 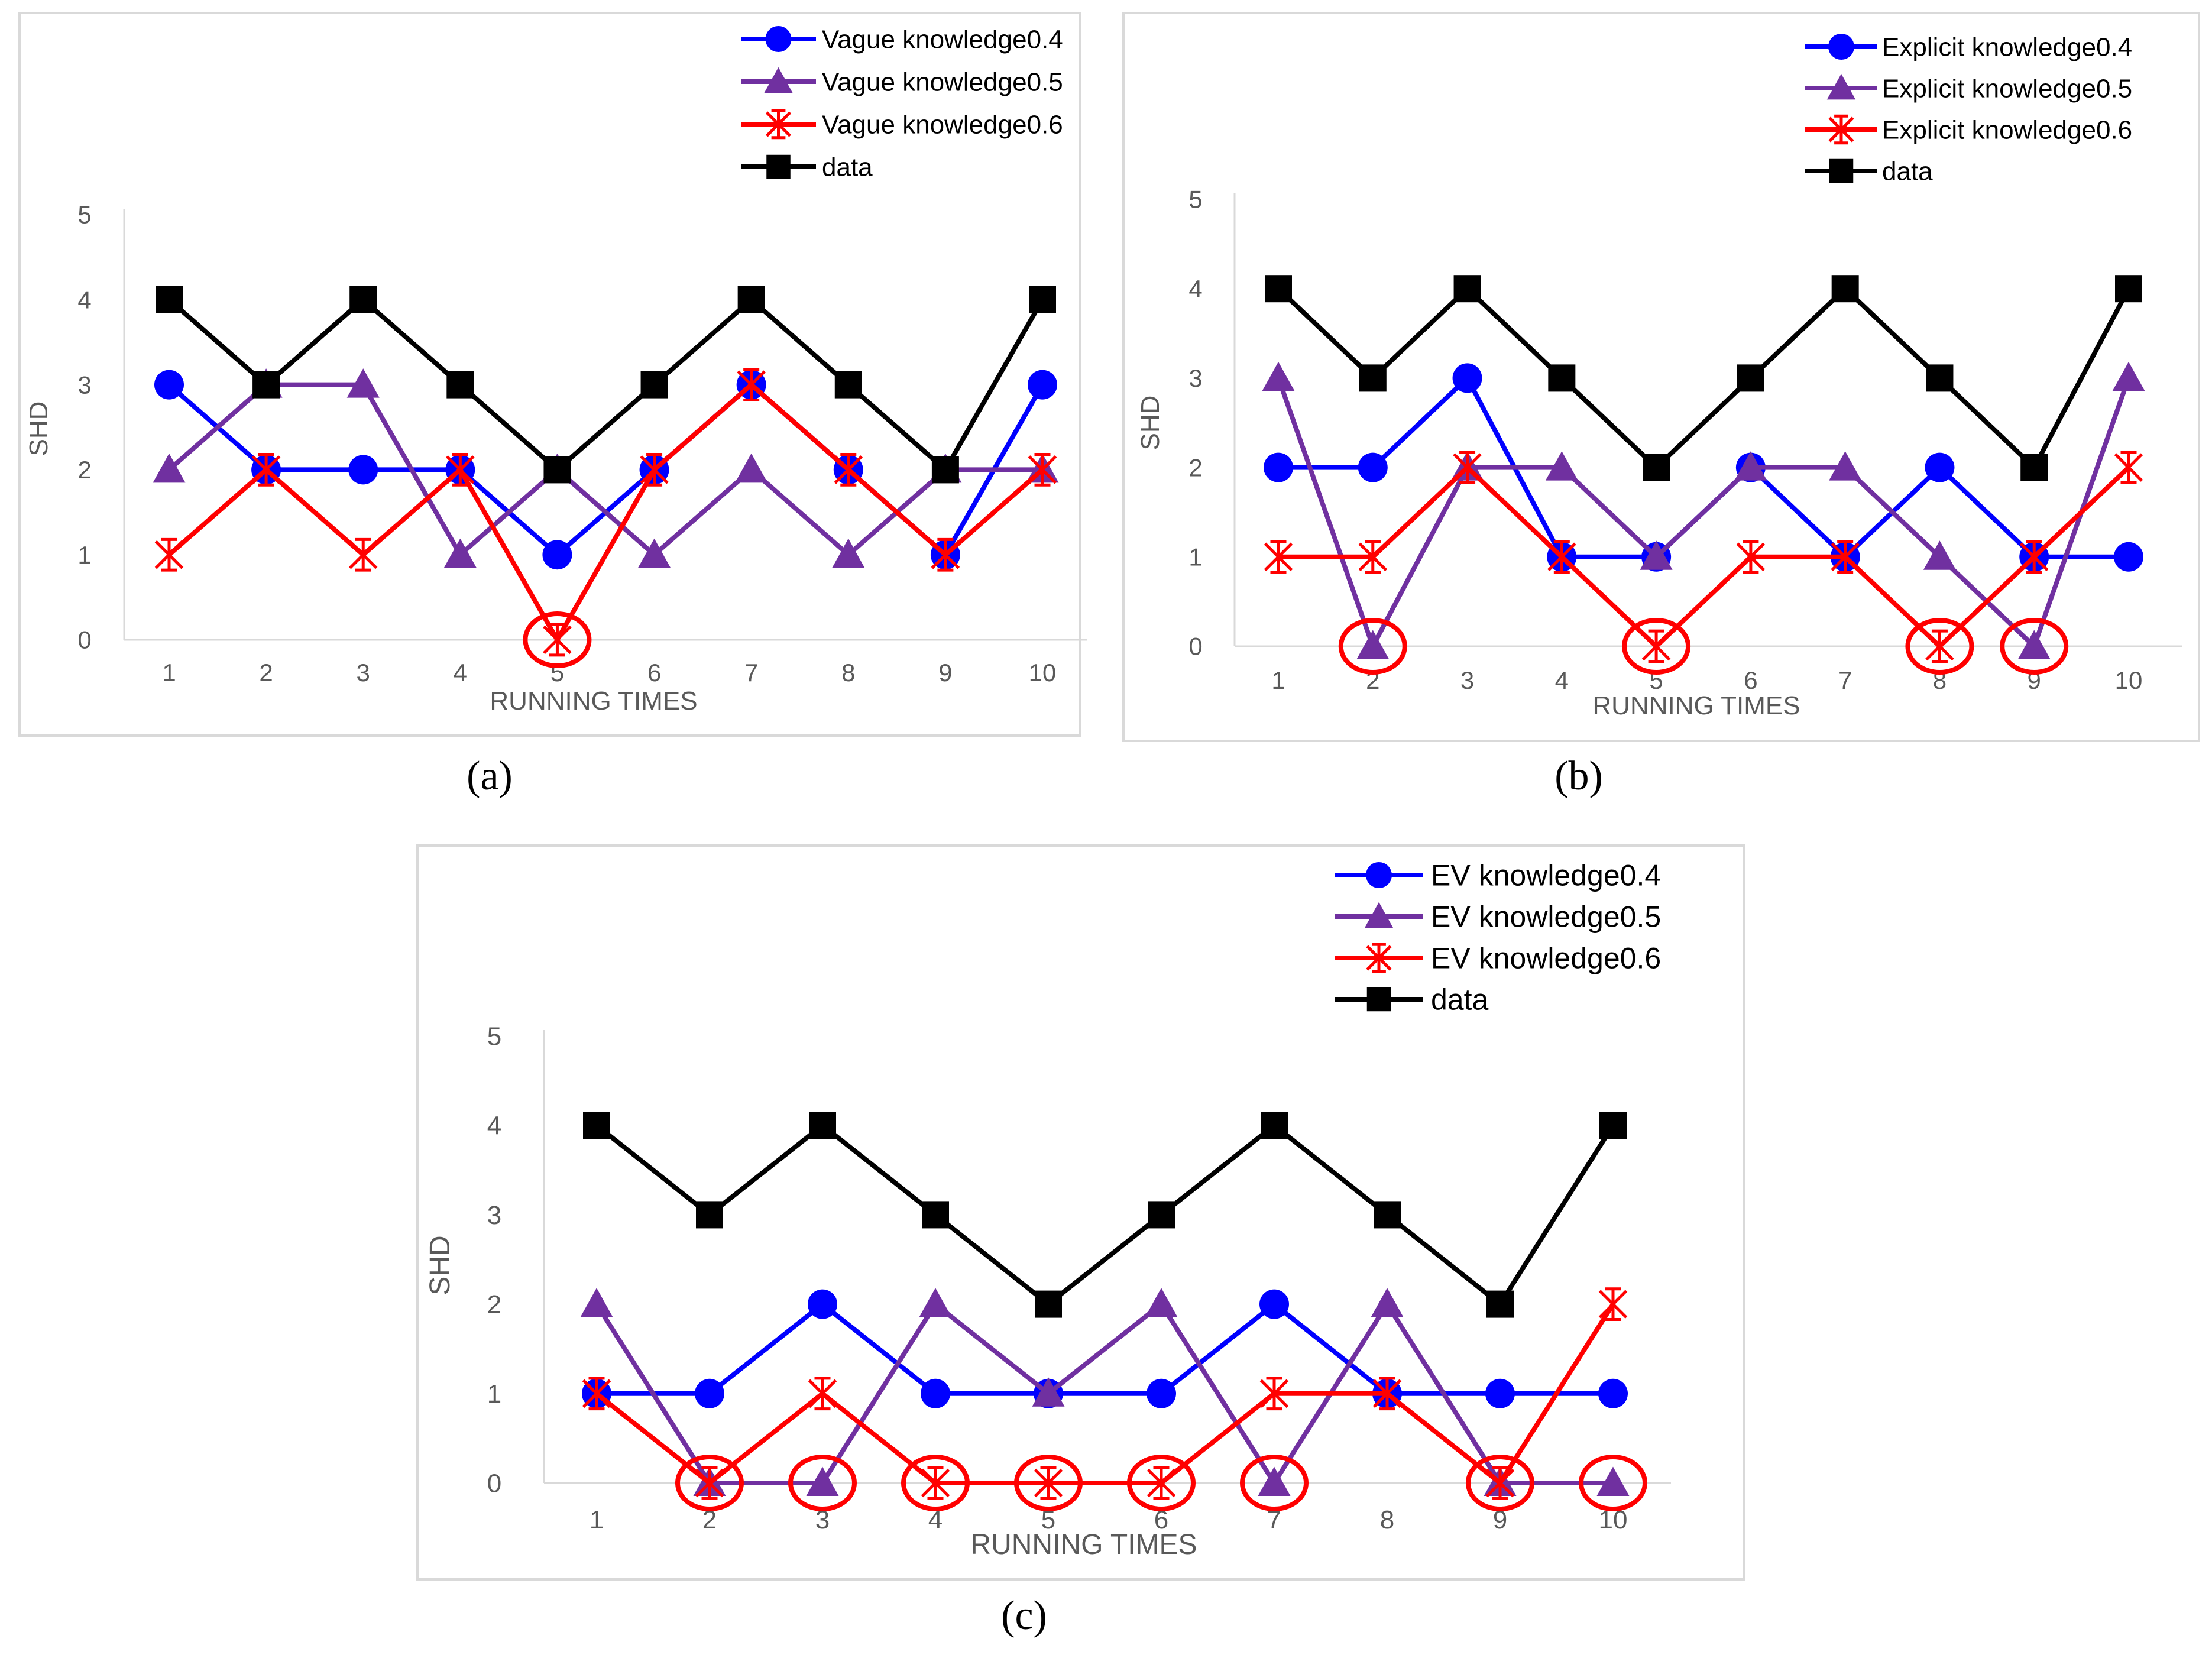 What do you see at coordinates (1546, 917) in the screenshot?
I see `legend-label: EV knowledge0.5` at bounding box center [1546, 917].